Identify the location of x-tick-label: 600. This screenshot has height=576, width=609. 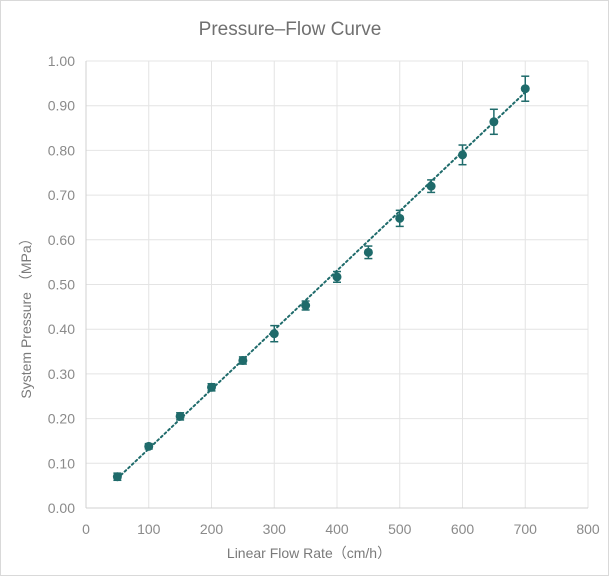
(463, 529).